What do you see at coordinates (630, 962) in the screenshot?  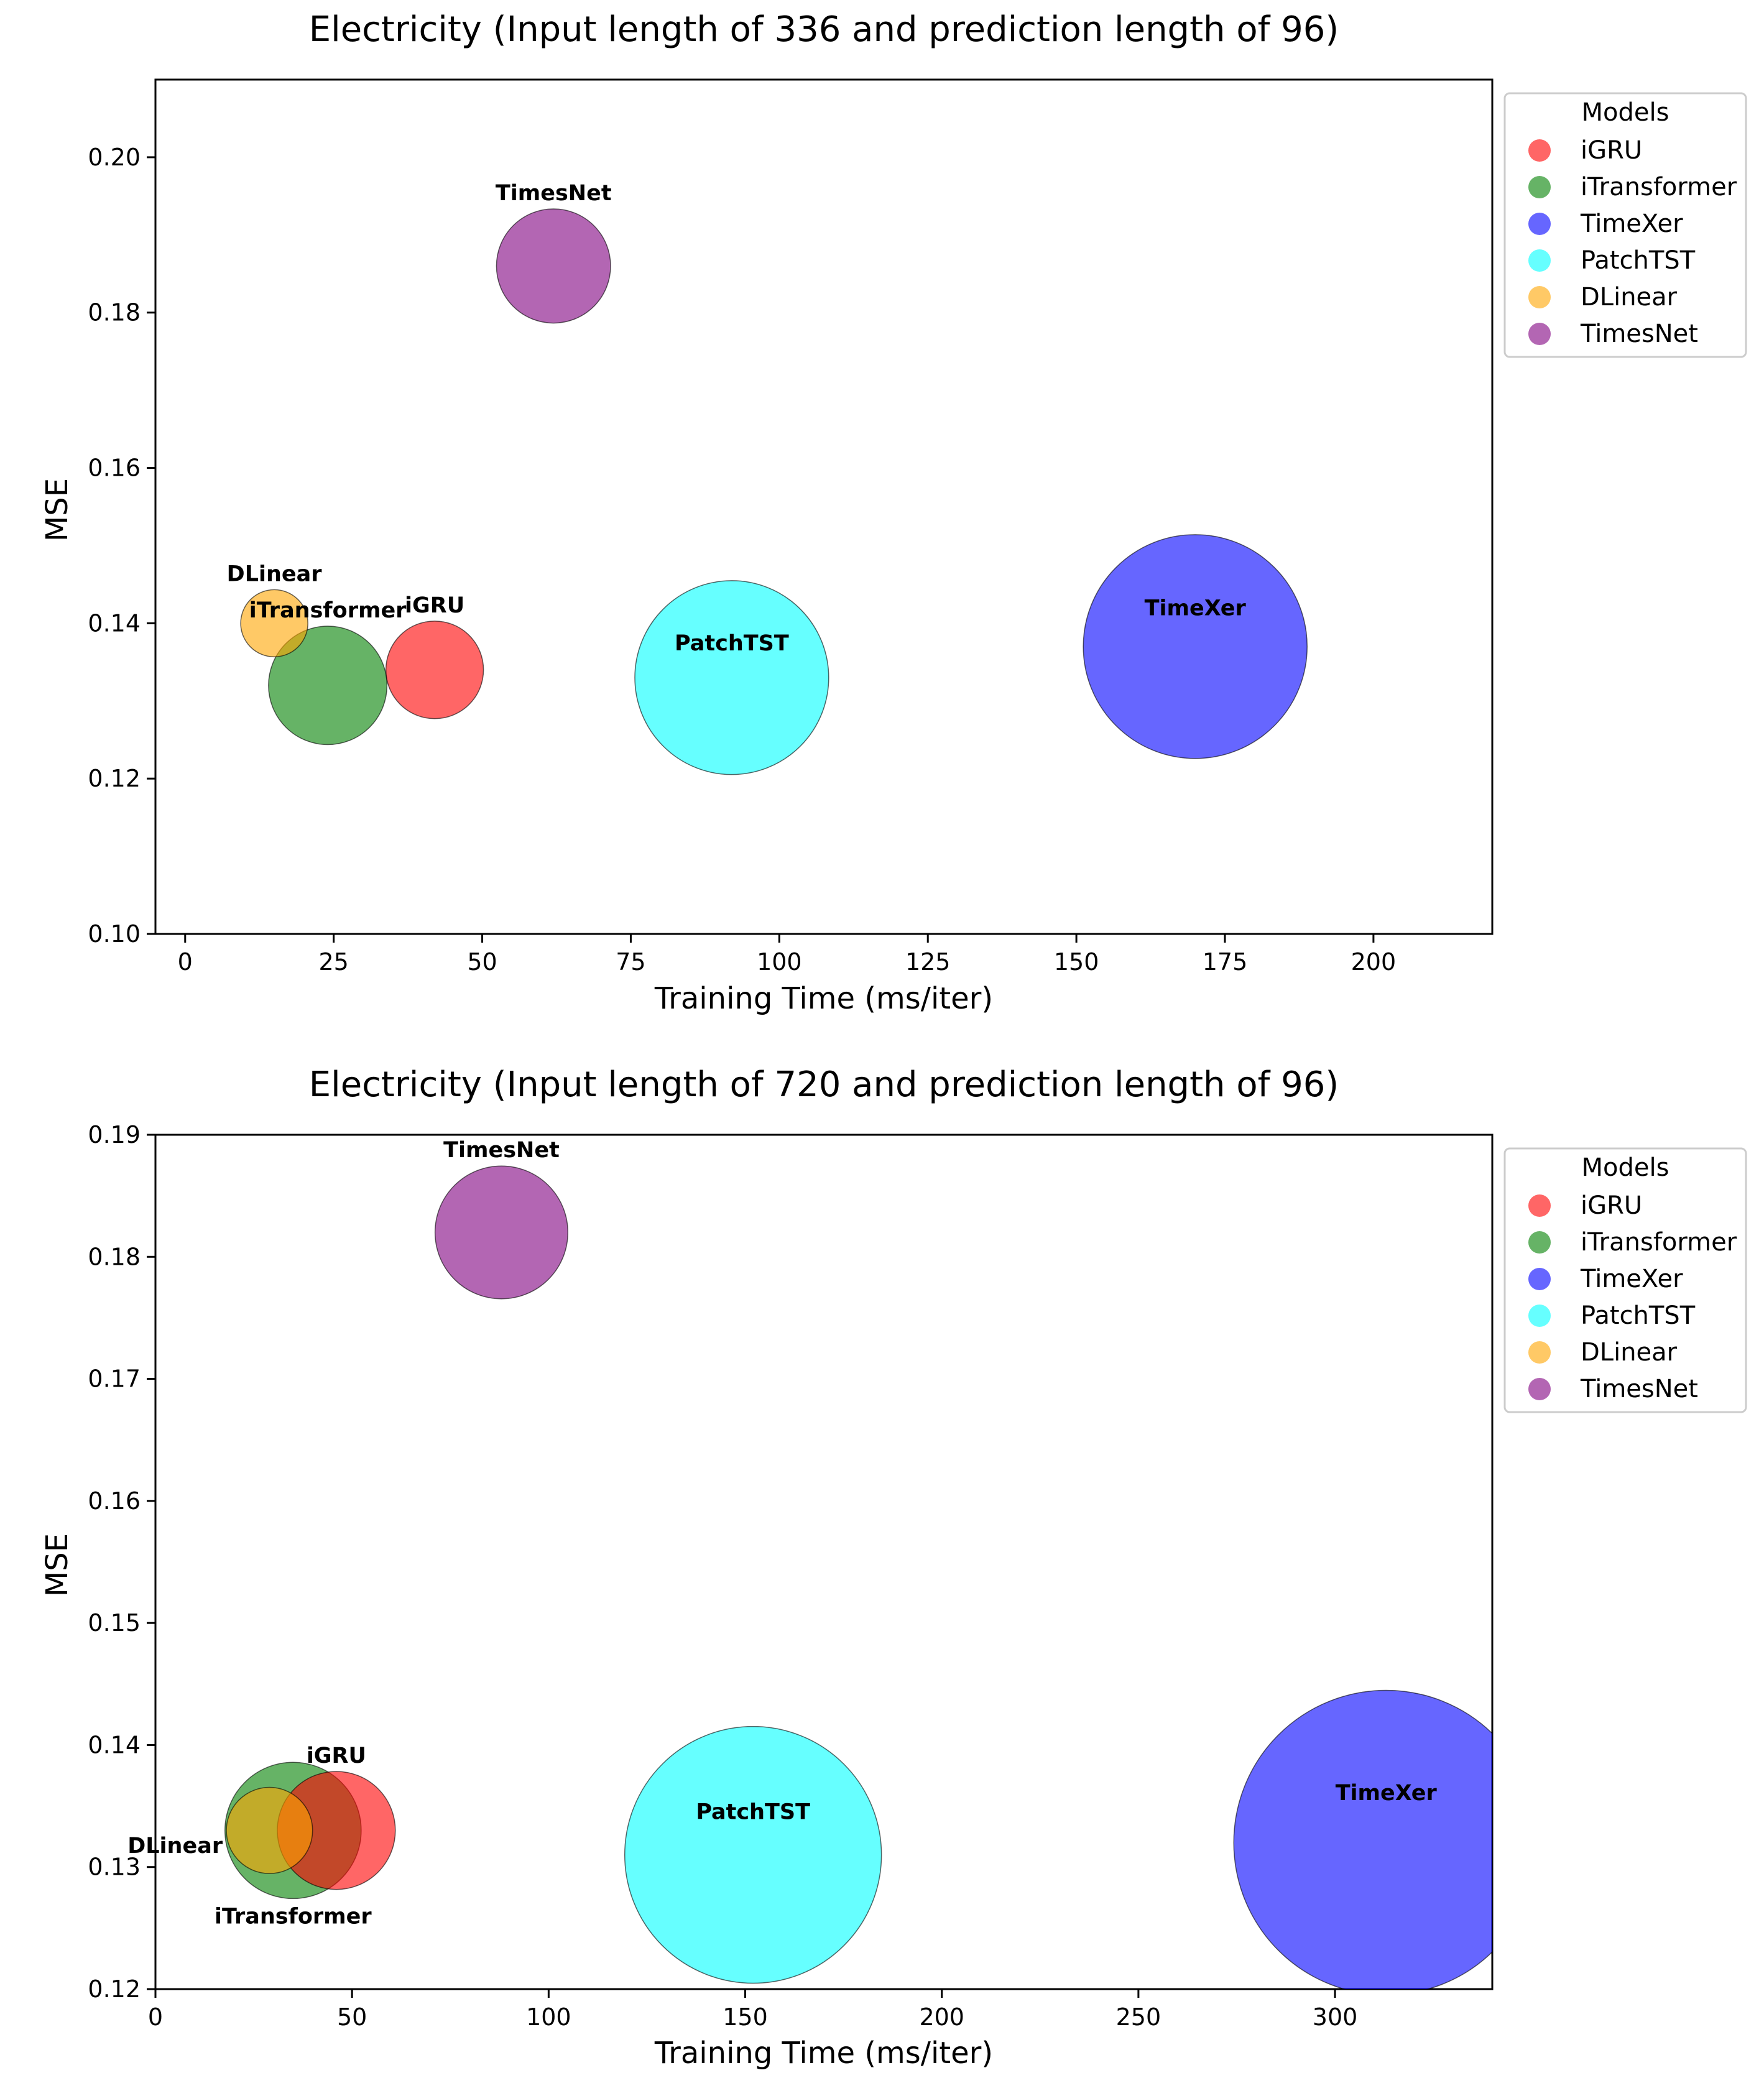 I see `x-tick-label: 75` at bounding box center [630, 962].